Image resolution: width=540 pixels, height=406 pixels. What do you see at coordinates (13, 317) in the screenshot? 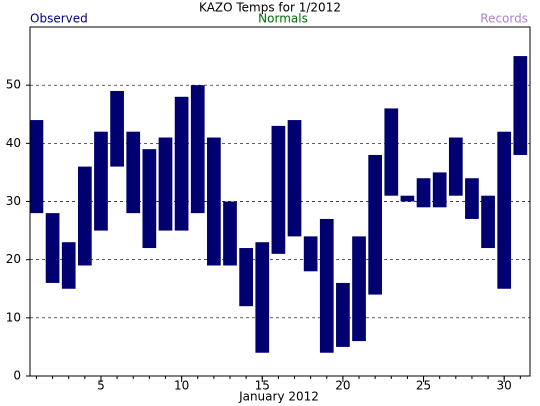
I see `y-tick-label: 10` at bounding box center [13, 317].